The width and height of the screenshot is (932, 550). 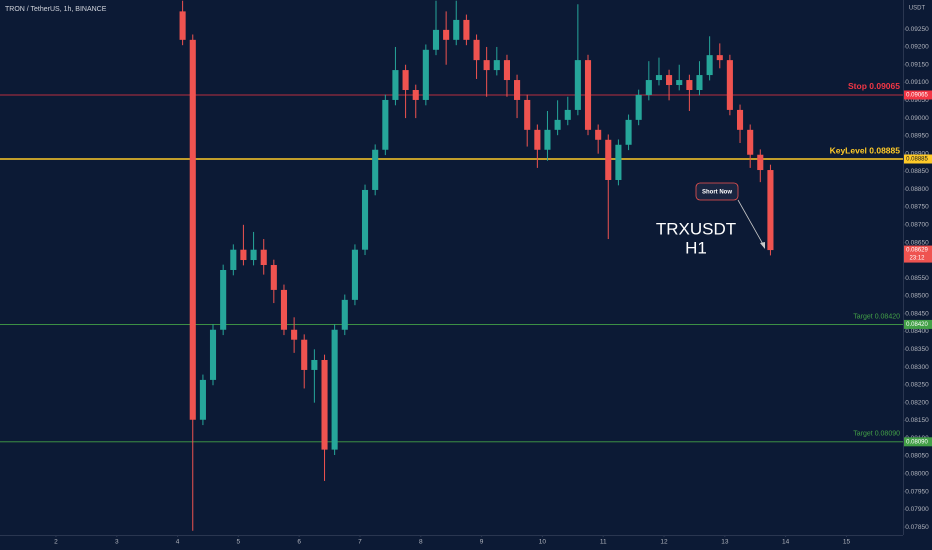 I want to click on y-tick-label: 0.09100, so click(x=917, y=82).